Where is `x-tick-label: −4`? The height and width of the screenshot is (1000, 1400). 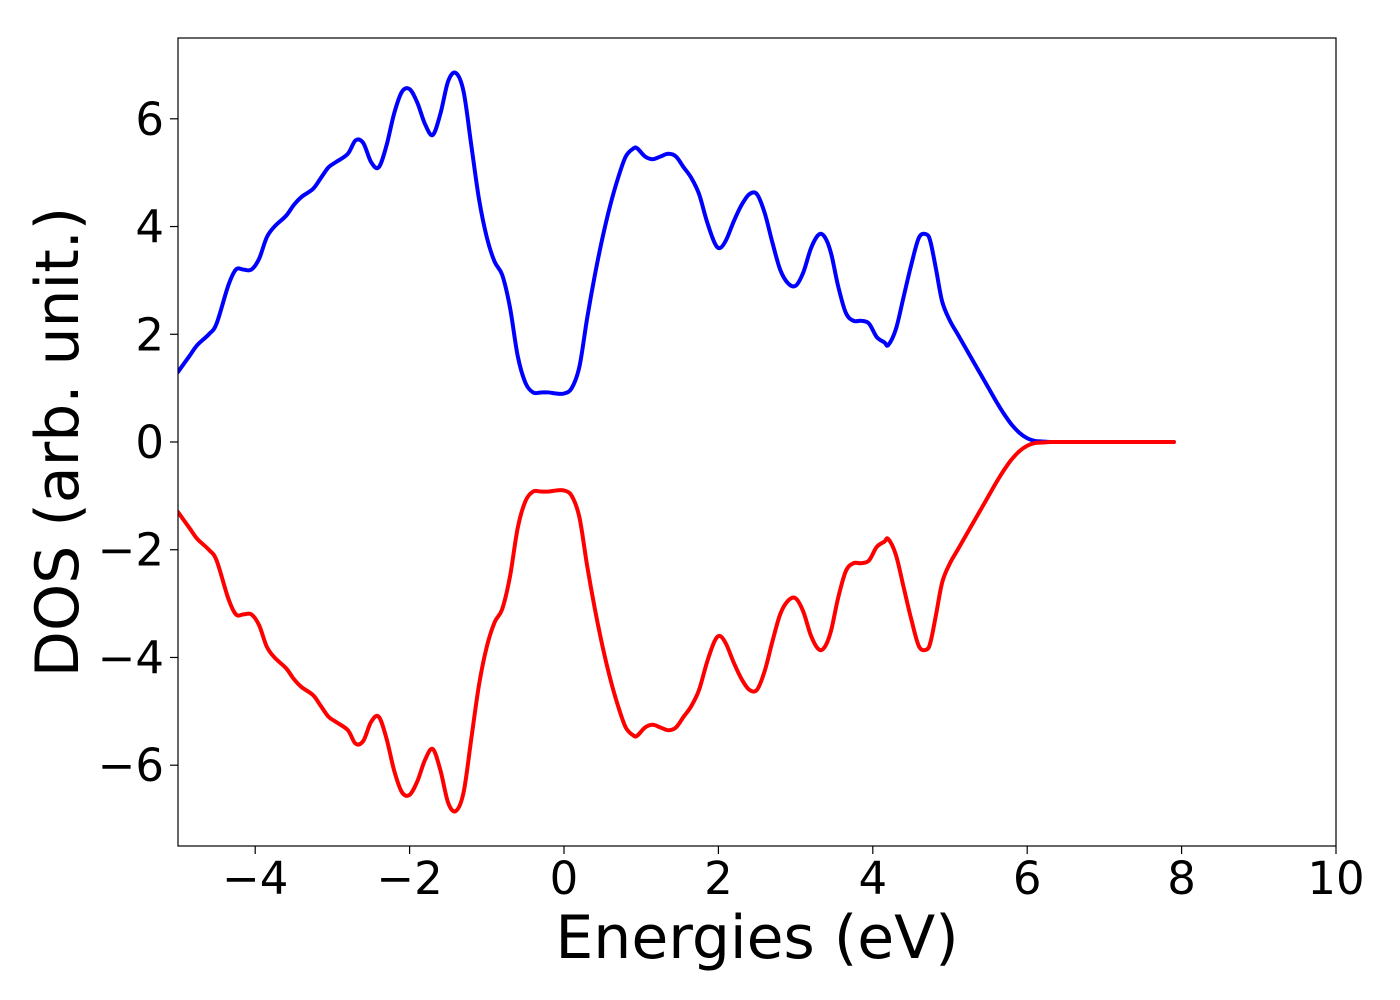
x-tick-label: −4 is located at coordinates (255, 878).